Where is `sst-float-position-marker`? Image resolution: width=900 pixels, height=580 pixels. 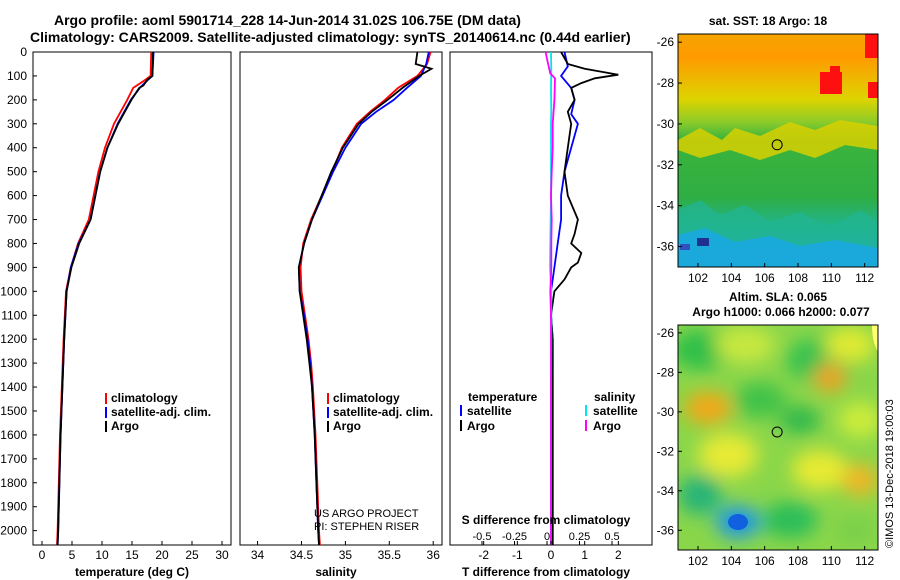
sst-float-position-marker is located at coordinates (777, 145).